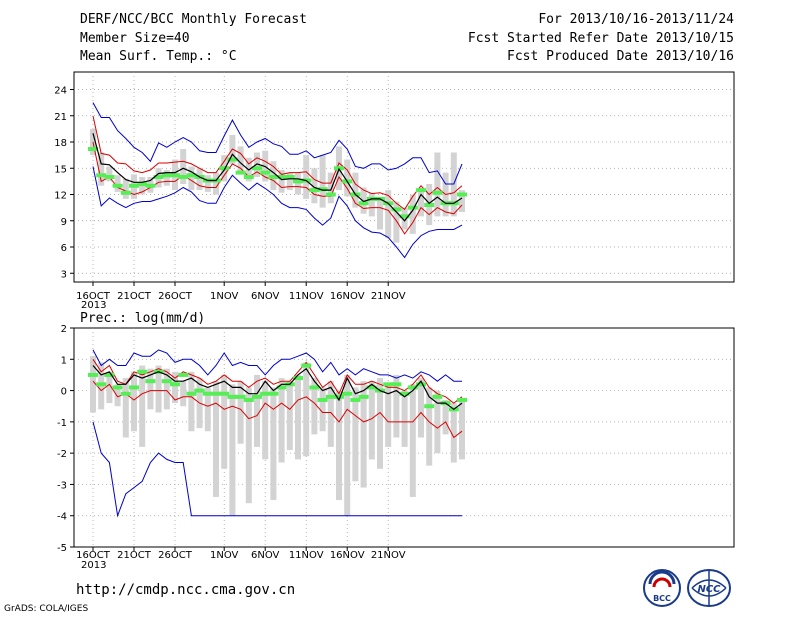  What do you see at coordinates (64, 392) in the screenshot?
I see `y-tick-label: 0` at bounding box center [64, 392].